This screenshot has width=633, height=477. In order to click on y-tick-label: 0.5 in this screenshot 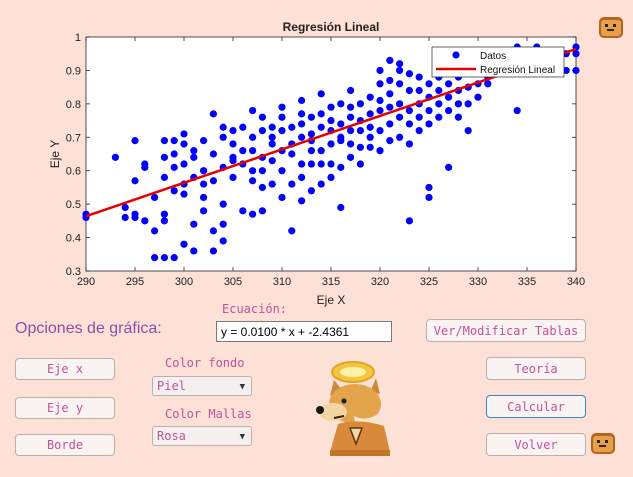, I will do `click(73, 205)`.